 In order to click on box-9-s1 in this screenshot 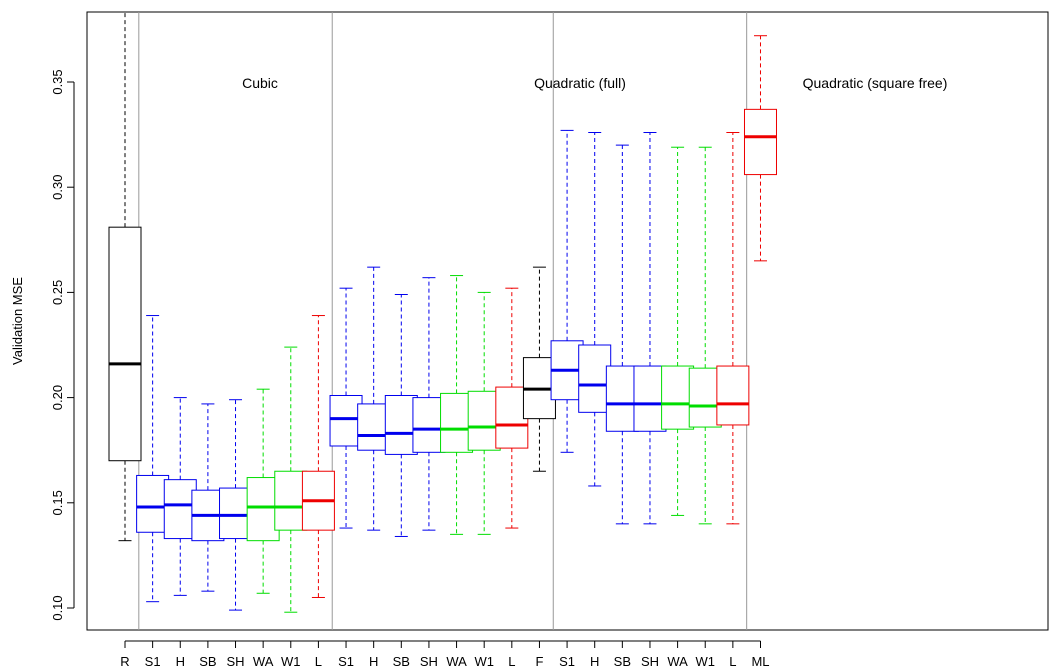, I will do `click(346, 408)`.